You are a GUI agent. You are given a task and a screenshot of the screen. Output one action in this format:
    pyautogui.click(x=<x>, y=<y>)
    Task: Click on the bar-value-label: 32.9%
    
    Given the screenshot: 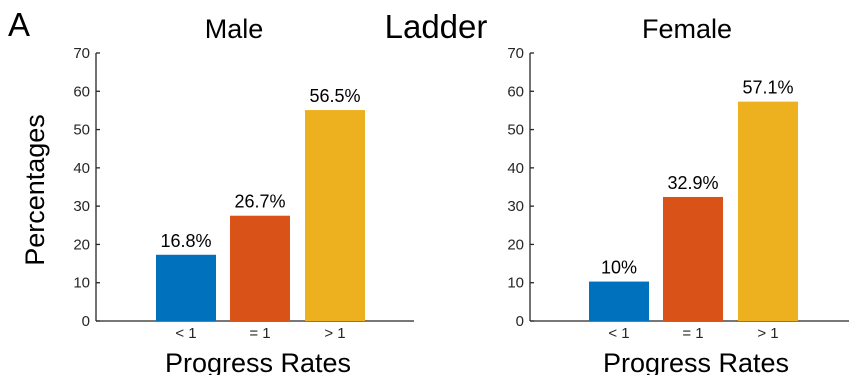 What is the action you would take?
    pyautogui.click(x=692, y=183)
    